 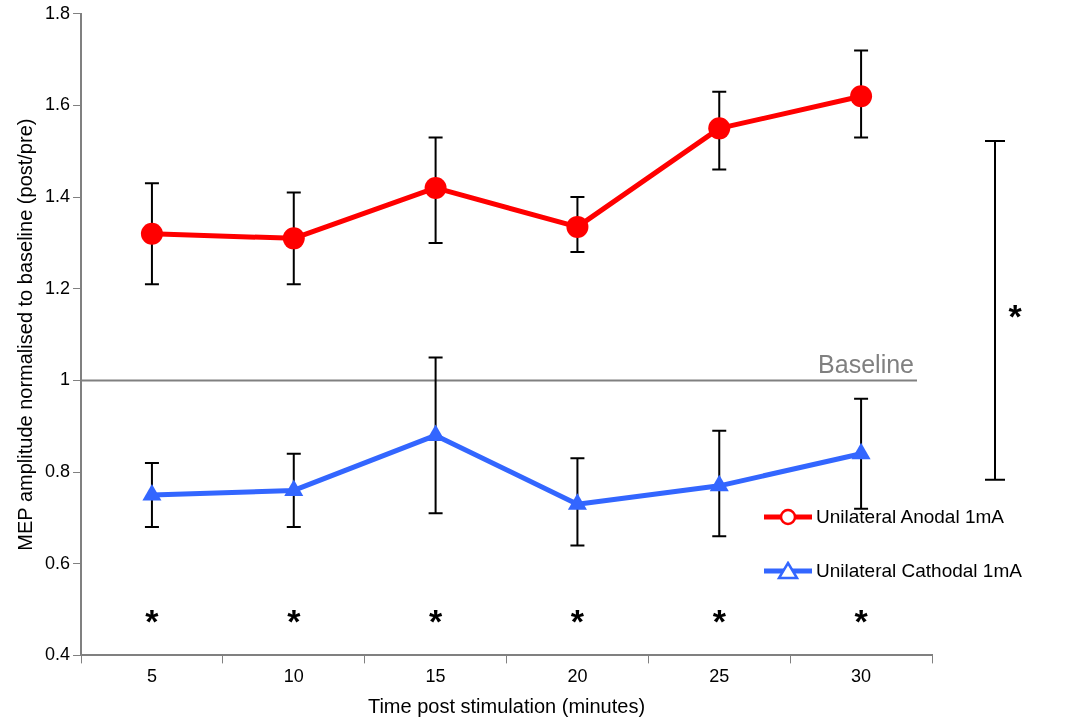 What do you see at coordinates (65, 379) in the screenshot?
I see `y-tick-label: 1` at bounding box center [65, 379].